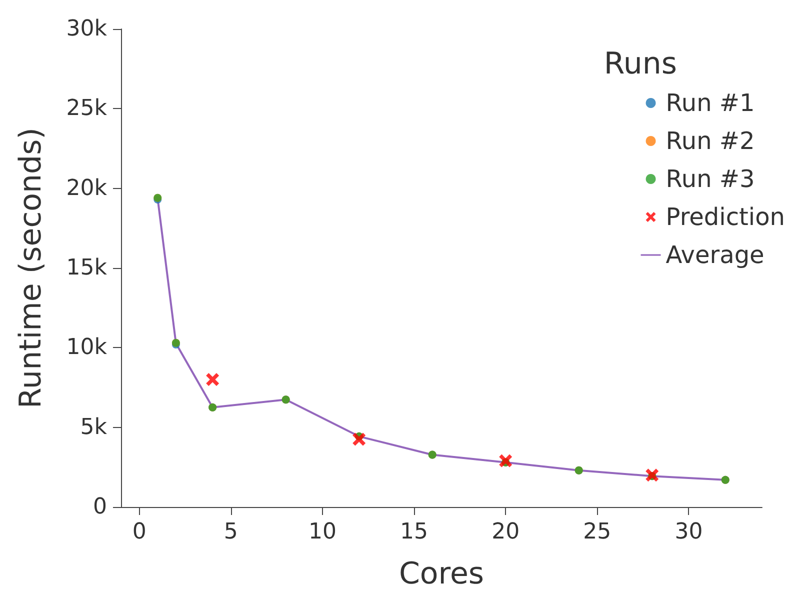 Image resolution: width=808 pixels, height=604 pixels. Describe the element at coordinates (715, 255) in the screenshot. I see `legend-label: Average` at that location.